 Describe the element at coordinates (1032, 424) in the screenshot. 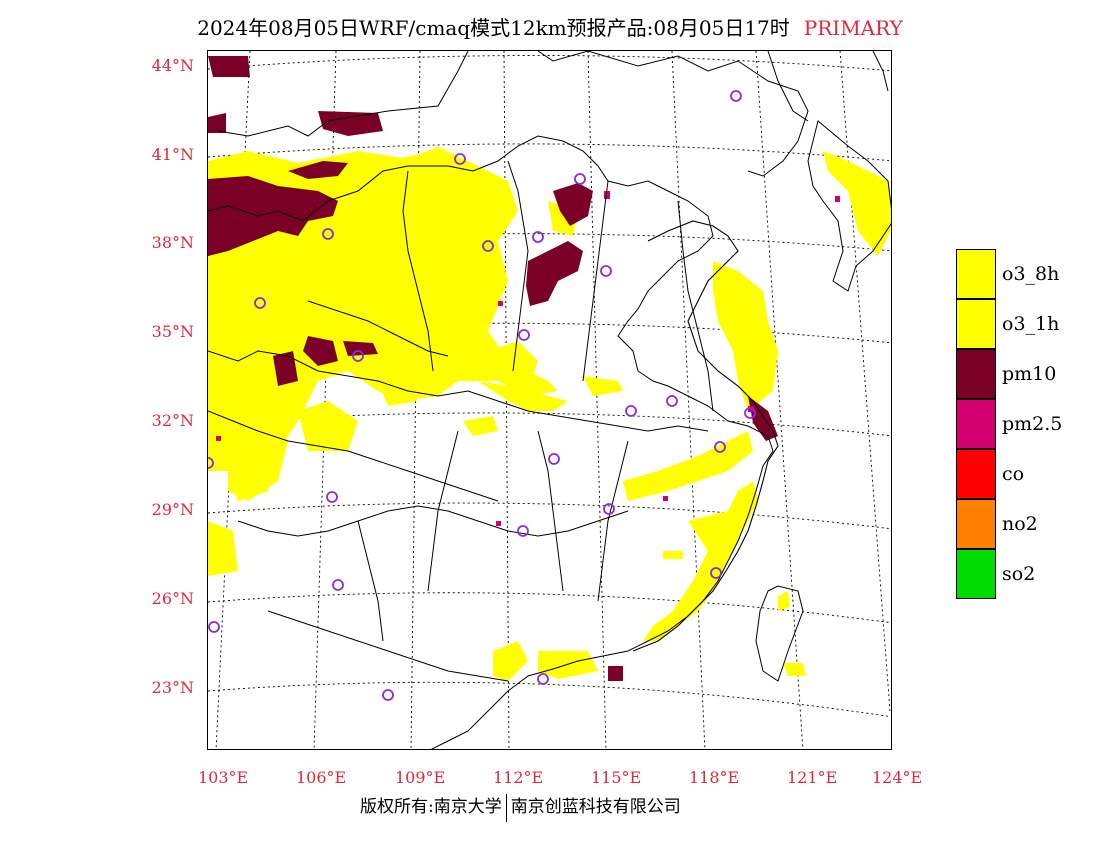

I see `legend-label-pm25: pm2.5` at that location.